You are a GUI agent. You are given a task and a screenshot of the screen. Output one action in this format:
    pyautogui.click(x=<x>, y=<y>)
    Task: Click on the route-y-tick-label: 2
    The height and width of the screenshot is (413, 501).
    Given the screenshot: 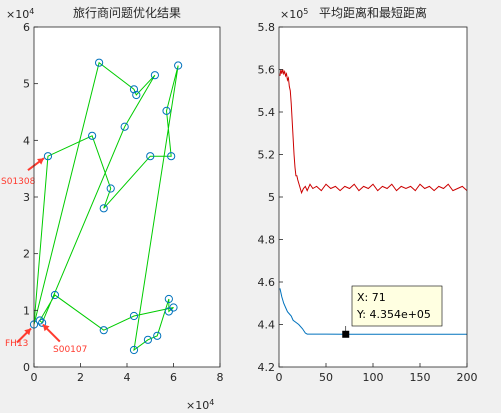 What is the action you would take?
    pyautogui.click(x=26, y=254)
    